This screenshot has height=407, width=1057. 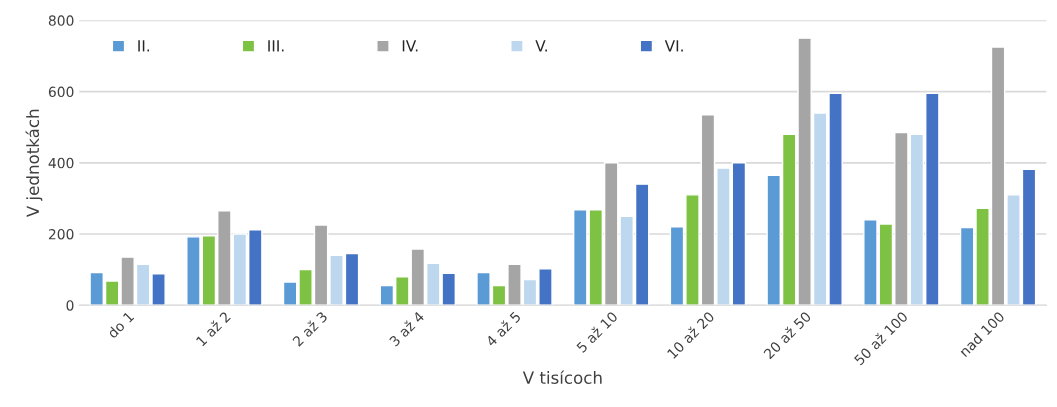 I want to click on legend-label: V., so click(x=541, y=46).